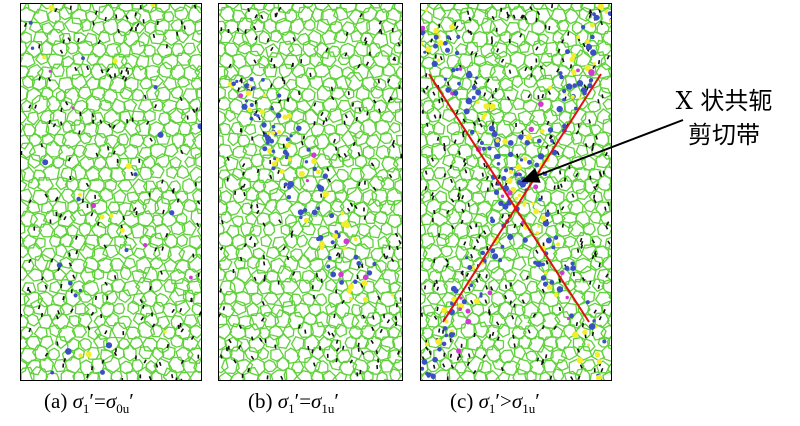 This screenshot has height=426, width=800. Describe the element at coordinates (495, 402) in the screenshot. I see `caption-c: (c) σ1′>σ1u′` at that location.